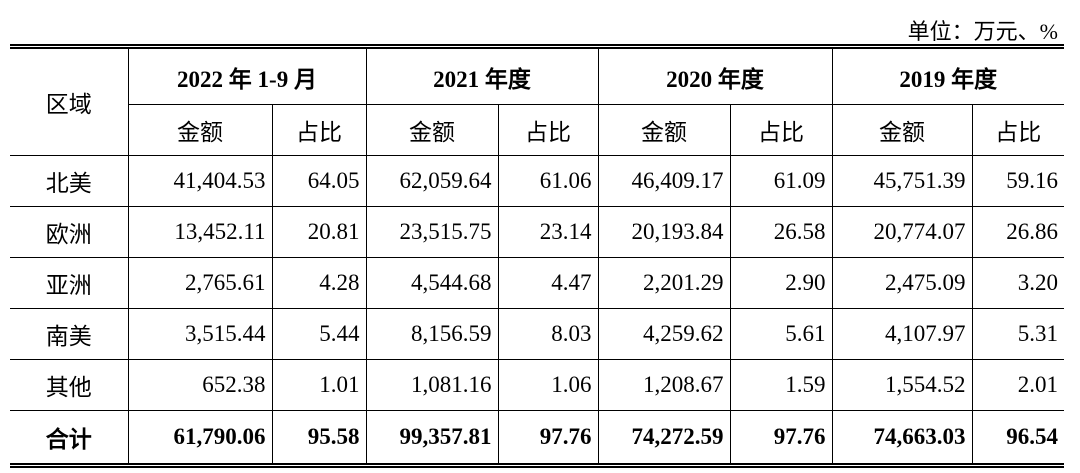 This screenshot has width=1080, height=473. Describe the element at coordinates (664, 385) in the screenshot. I see `value-cell: 1,208.67` at that location.